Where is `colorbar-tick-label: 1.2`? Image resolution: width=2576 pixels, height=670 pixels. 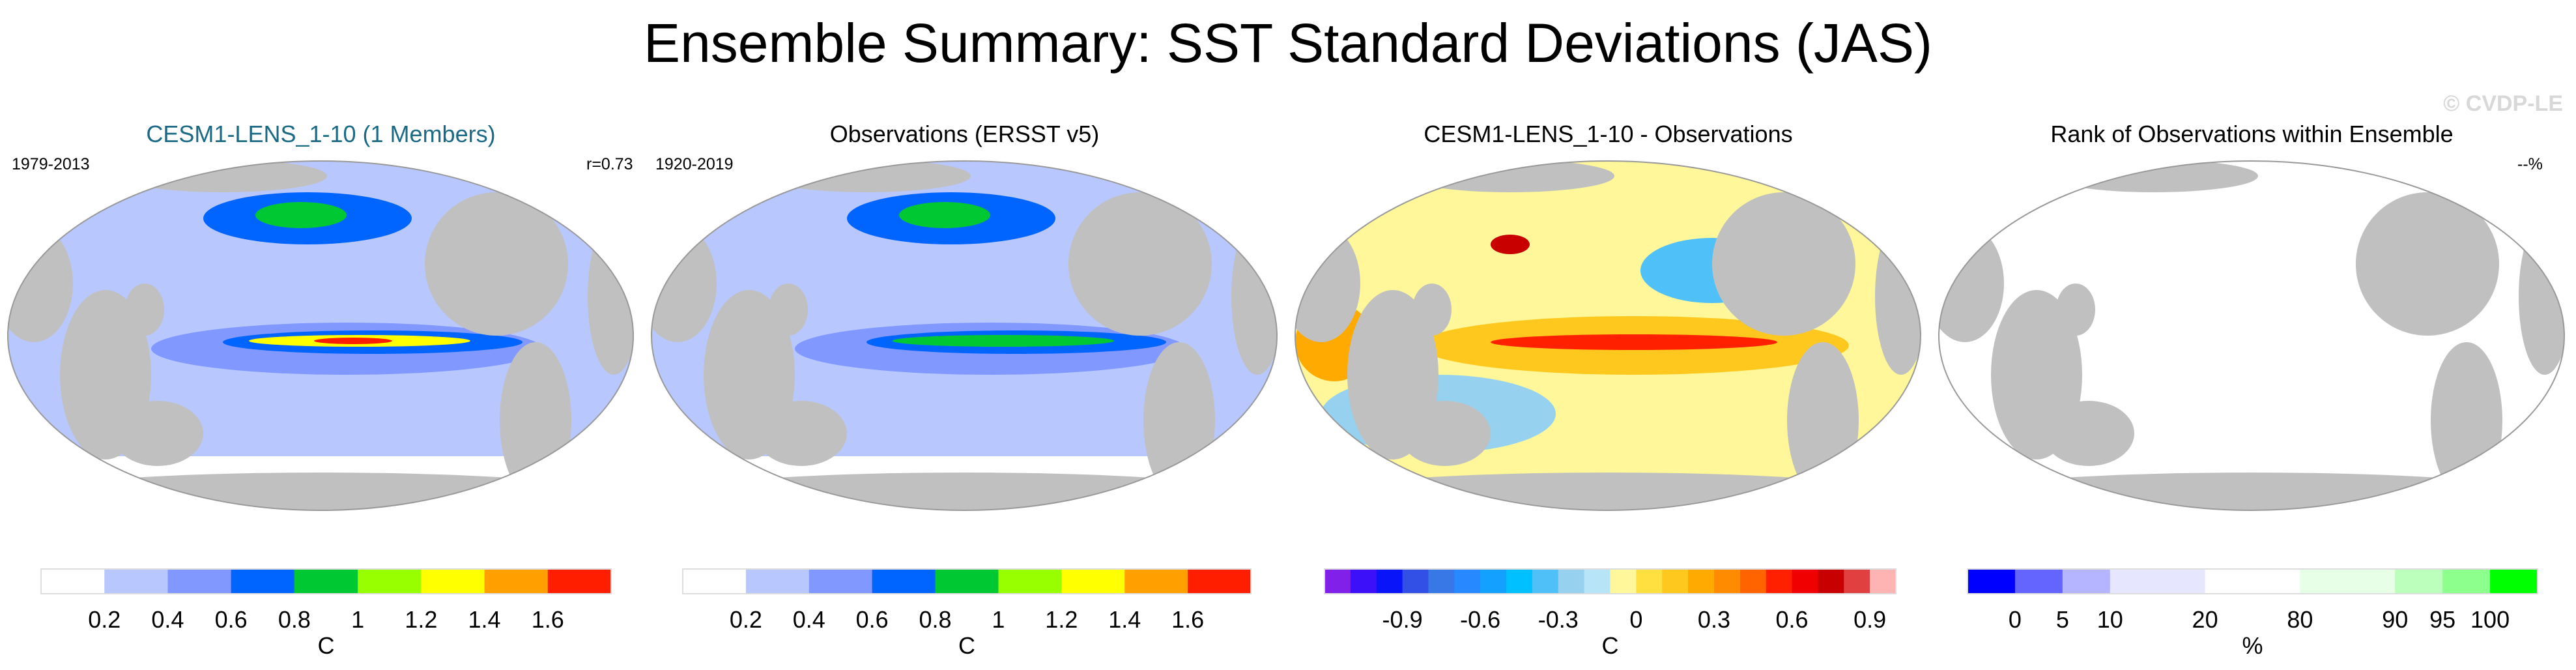 colorbar-tick-label: 1.2 is located at coordinates (421, 619).